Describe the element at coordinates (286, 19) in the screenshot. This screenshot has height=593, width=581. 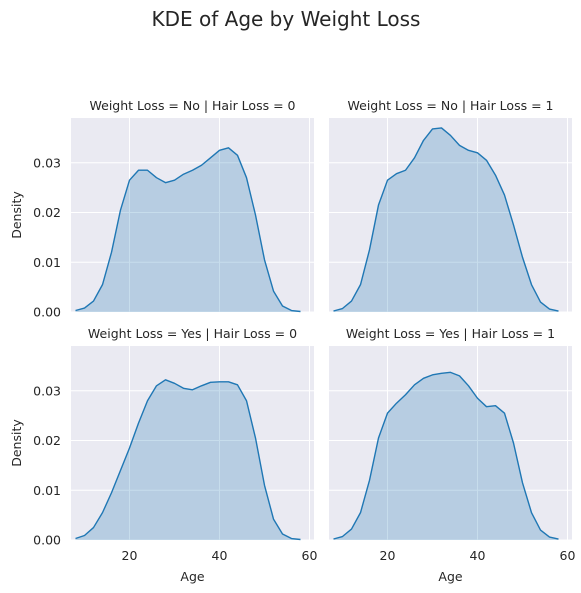
I see `figure-title: KDE of Age by Weight Loss` at that location.